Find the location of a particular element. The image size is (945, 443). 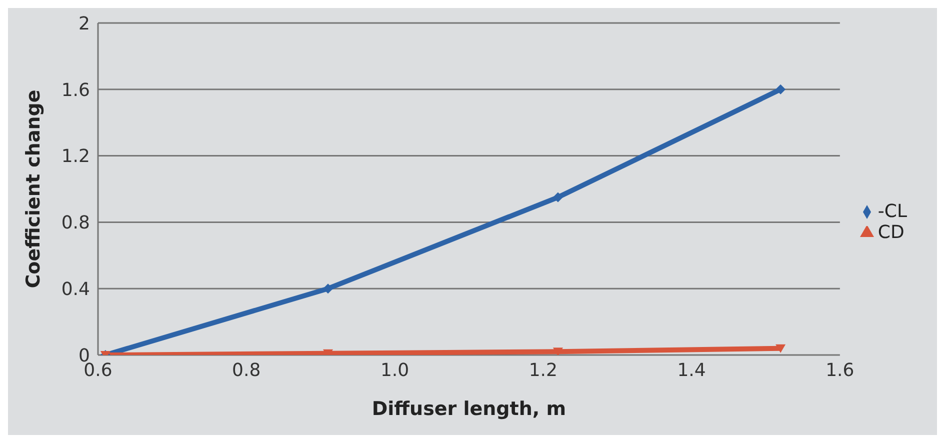

x-tick-label: 1.2 is located at coordinates (543, 370).